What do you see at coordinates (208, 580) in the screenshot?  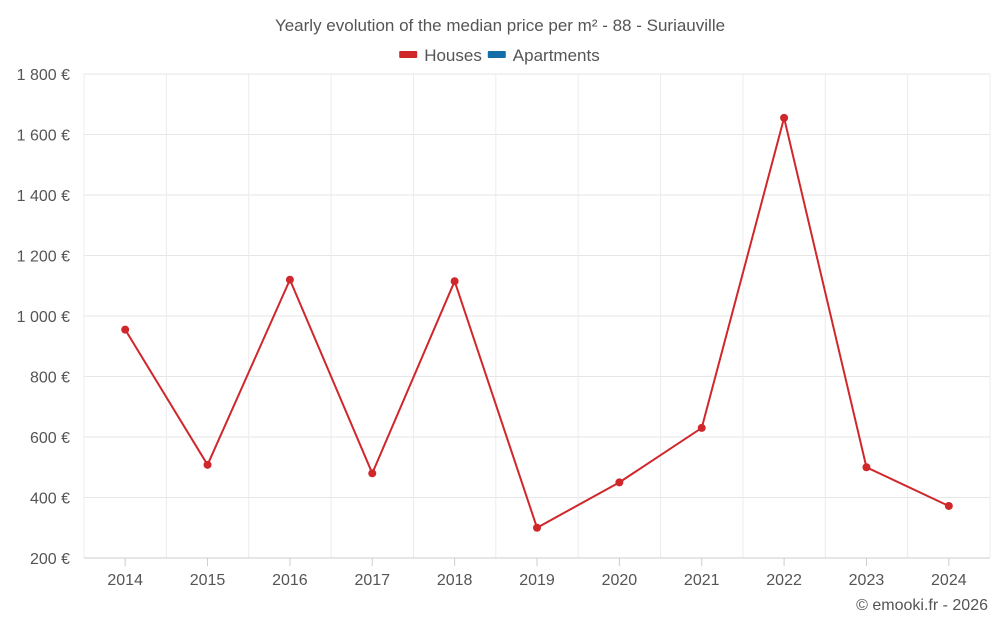 I see `x-tick-label: 2015` at bounding box center [208, 580].